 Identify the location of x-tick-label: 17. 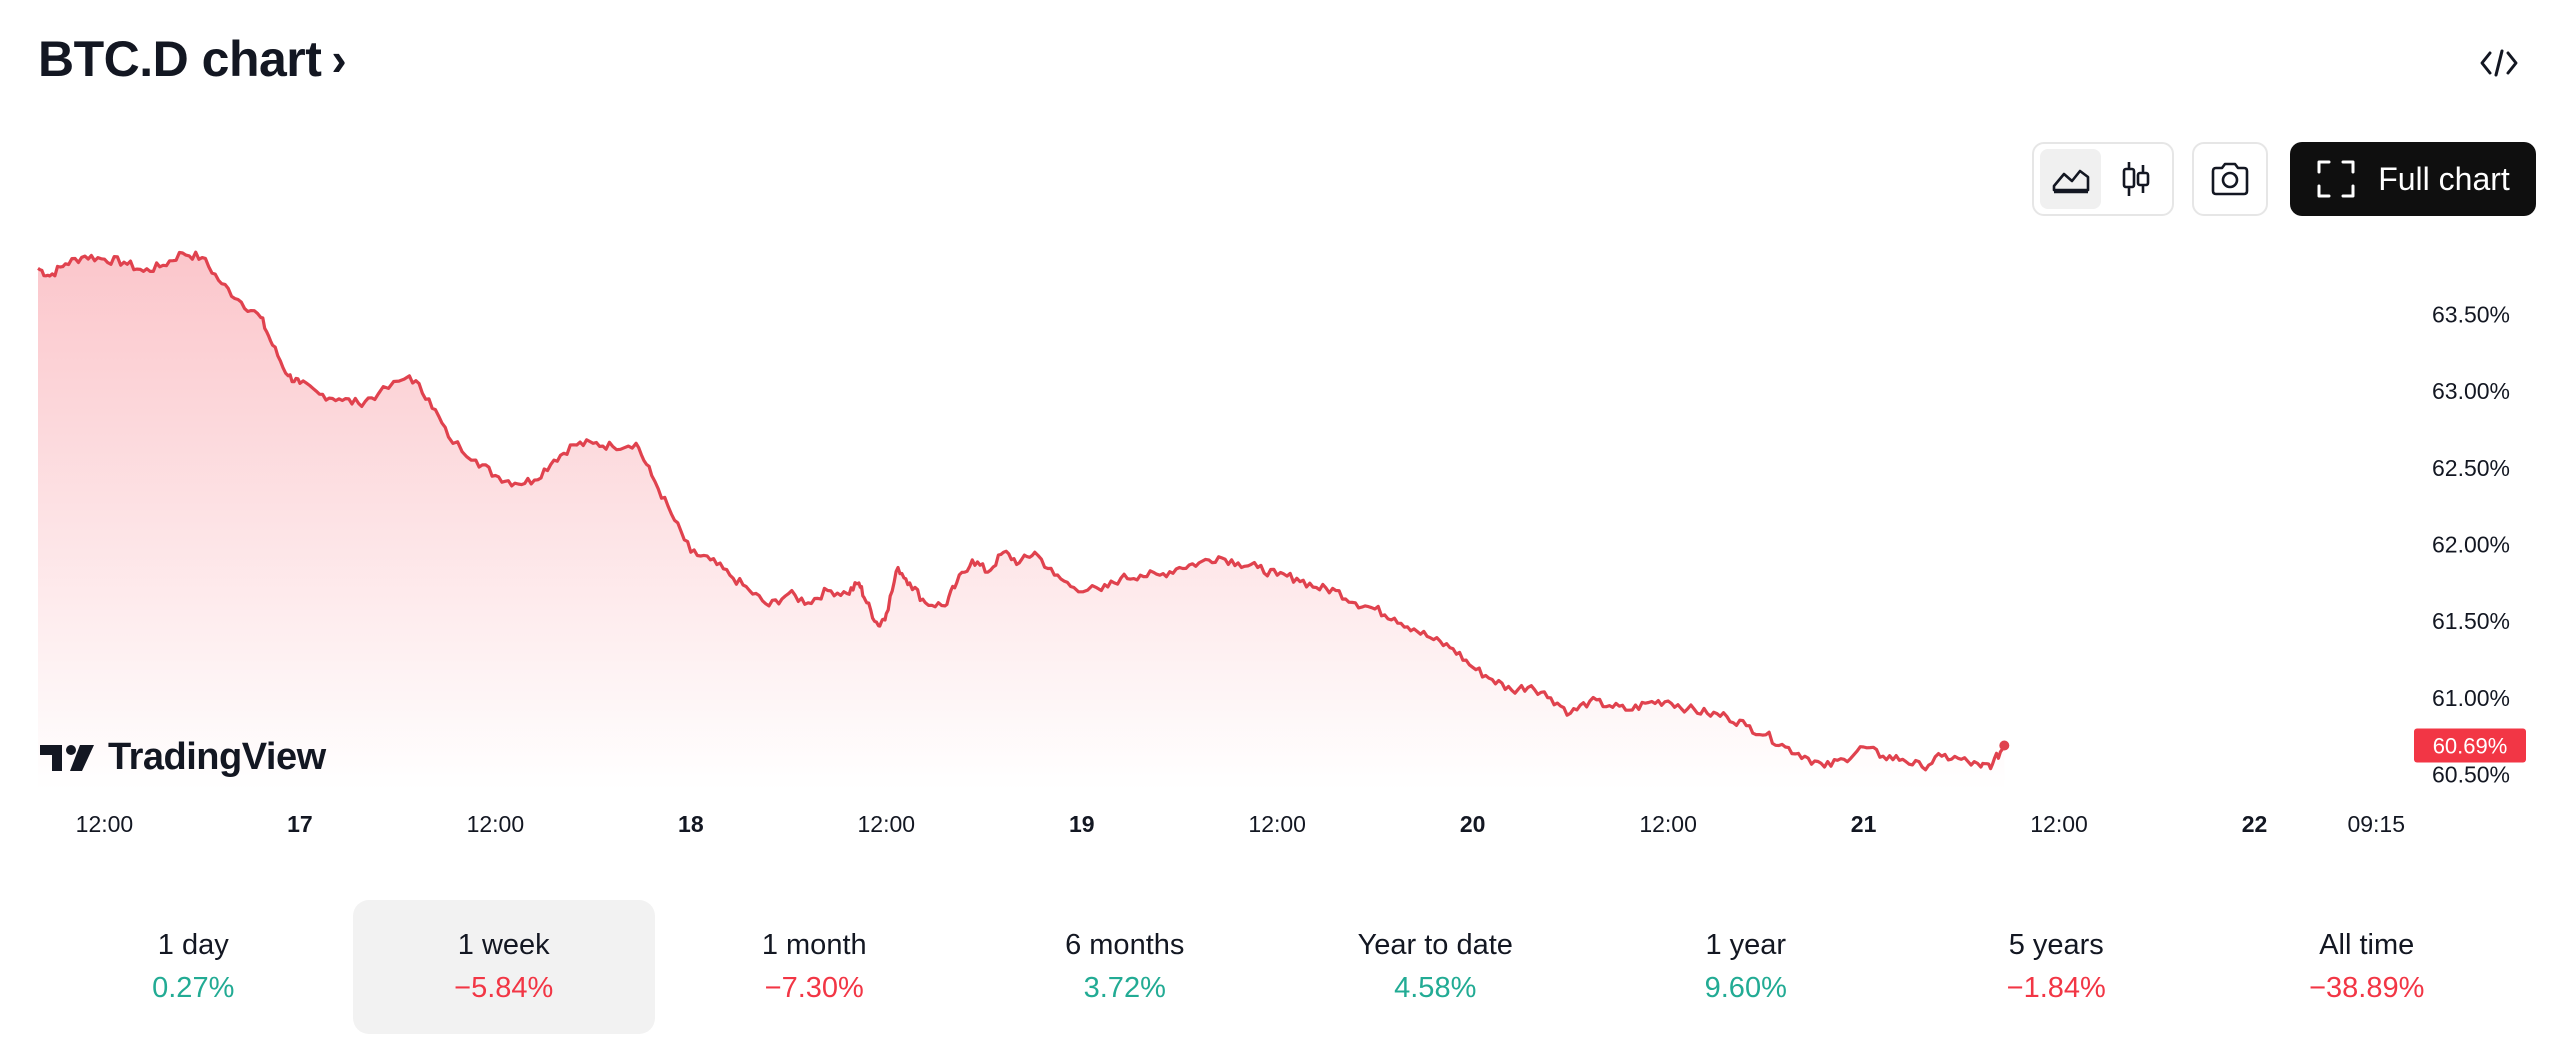
(300, 824).